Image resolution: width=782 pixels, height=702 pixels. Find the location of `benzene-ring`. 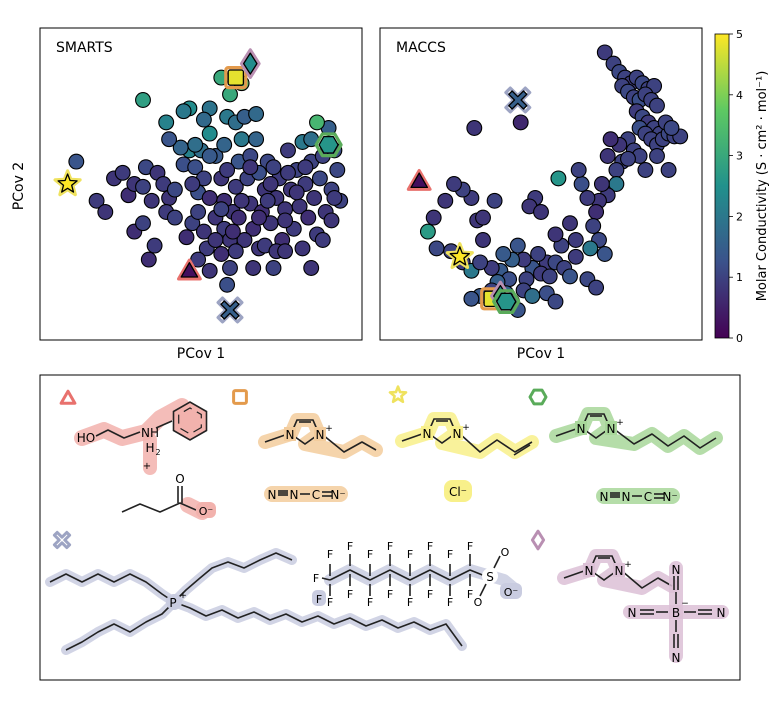

benzene-ring is located at coordinates (190, 421).